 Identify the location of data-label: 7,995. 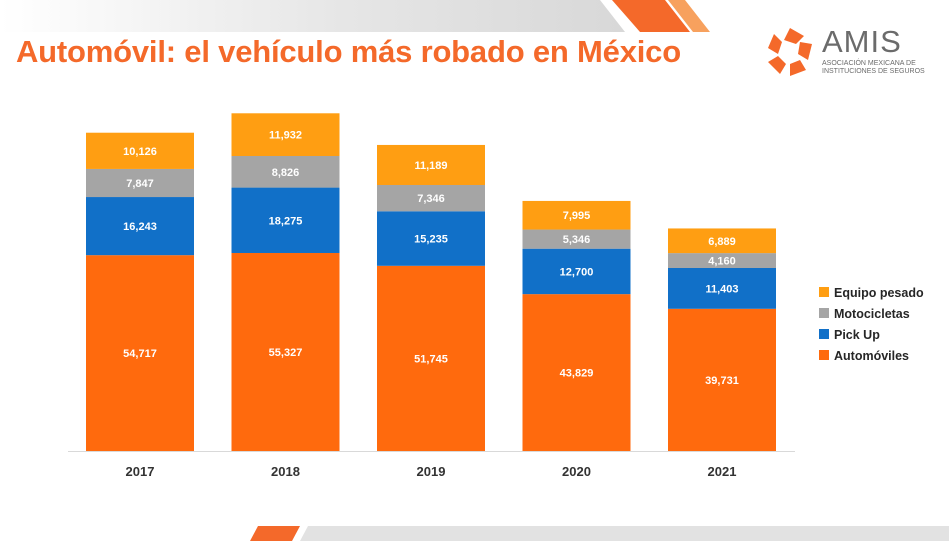
(577, 216).